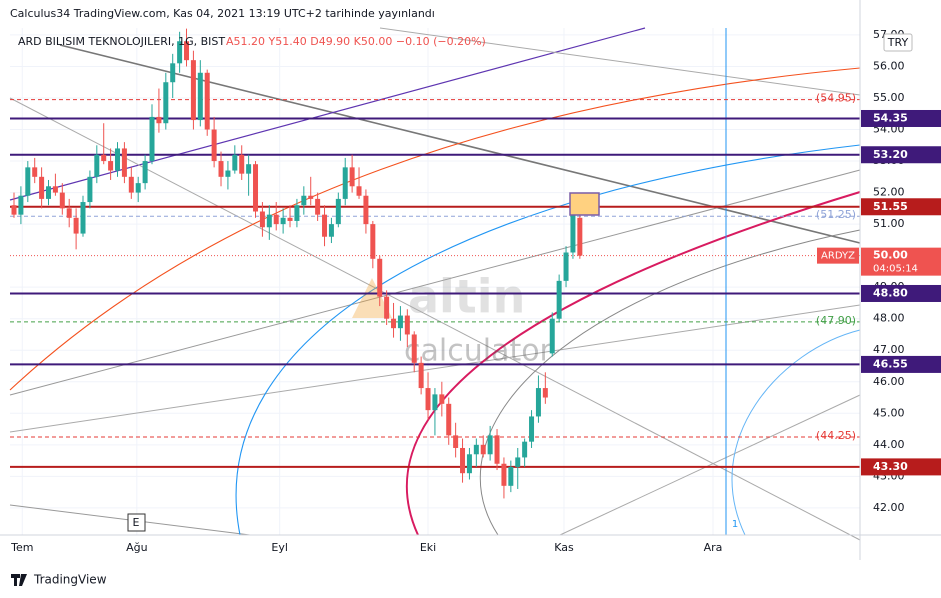 Image resolution: width=941 pixels, height=598 pixels. I want to click on symbol-box, so click(838, 255).